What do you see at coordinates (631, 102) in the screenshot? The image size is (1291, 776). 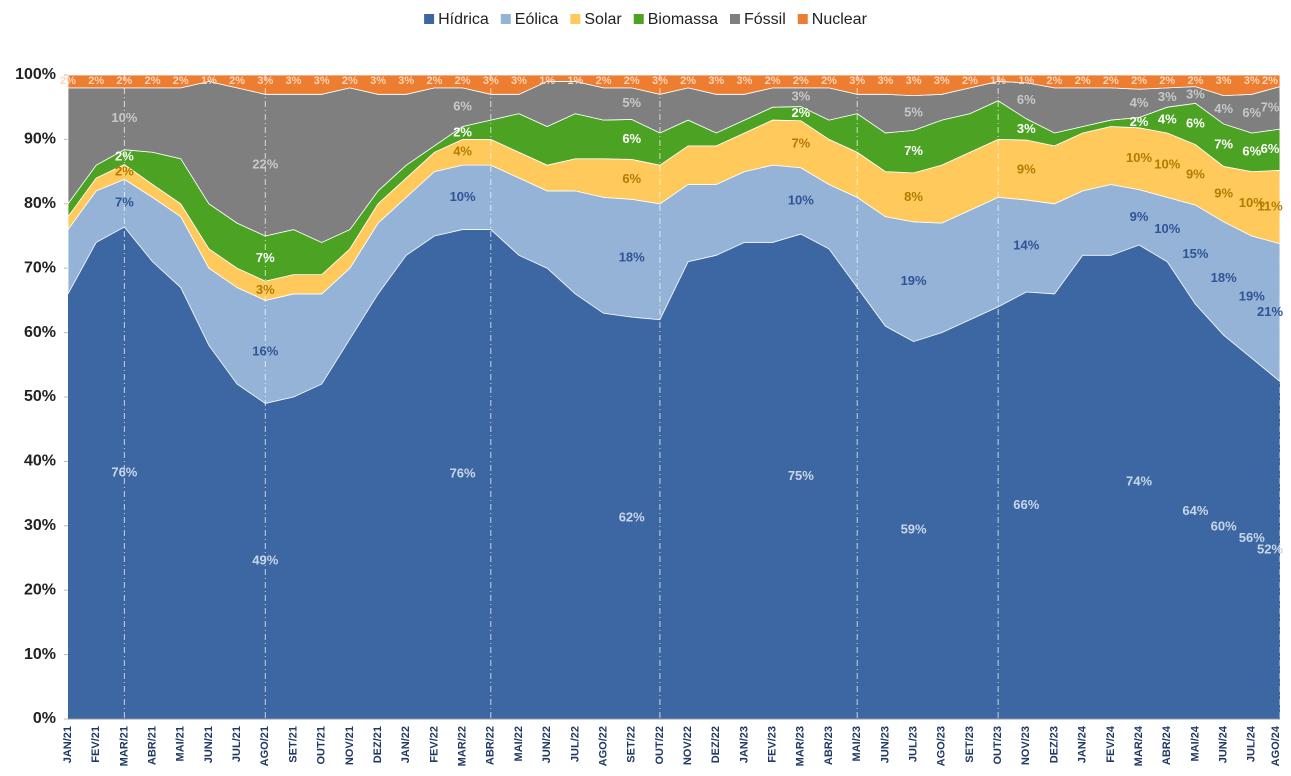 I see `data-label: 5%` at bounding box center [631, 102].